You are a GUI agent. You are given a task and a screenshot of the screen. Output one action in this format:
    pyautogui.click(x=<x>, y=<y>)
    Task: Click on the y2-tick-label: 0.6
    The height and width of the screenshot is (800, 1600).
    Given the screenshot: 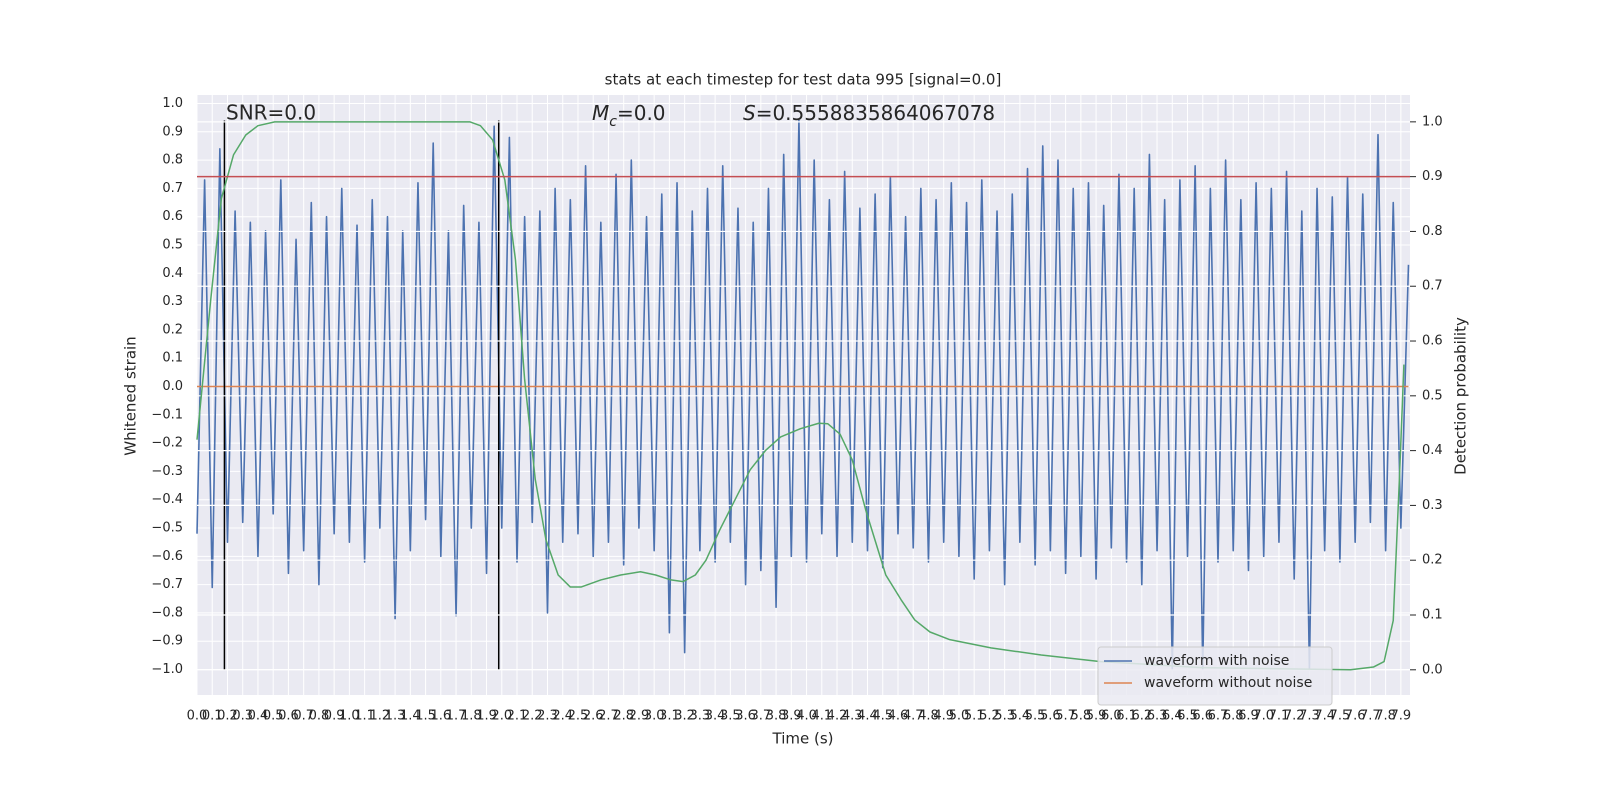 What is the action you would take?
    pyautogui.click(x=1432, y=341)
    